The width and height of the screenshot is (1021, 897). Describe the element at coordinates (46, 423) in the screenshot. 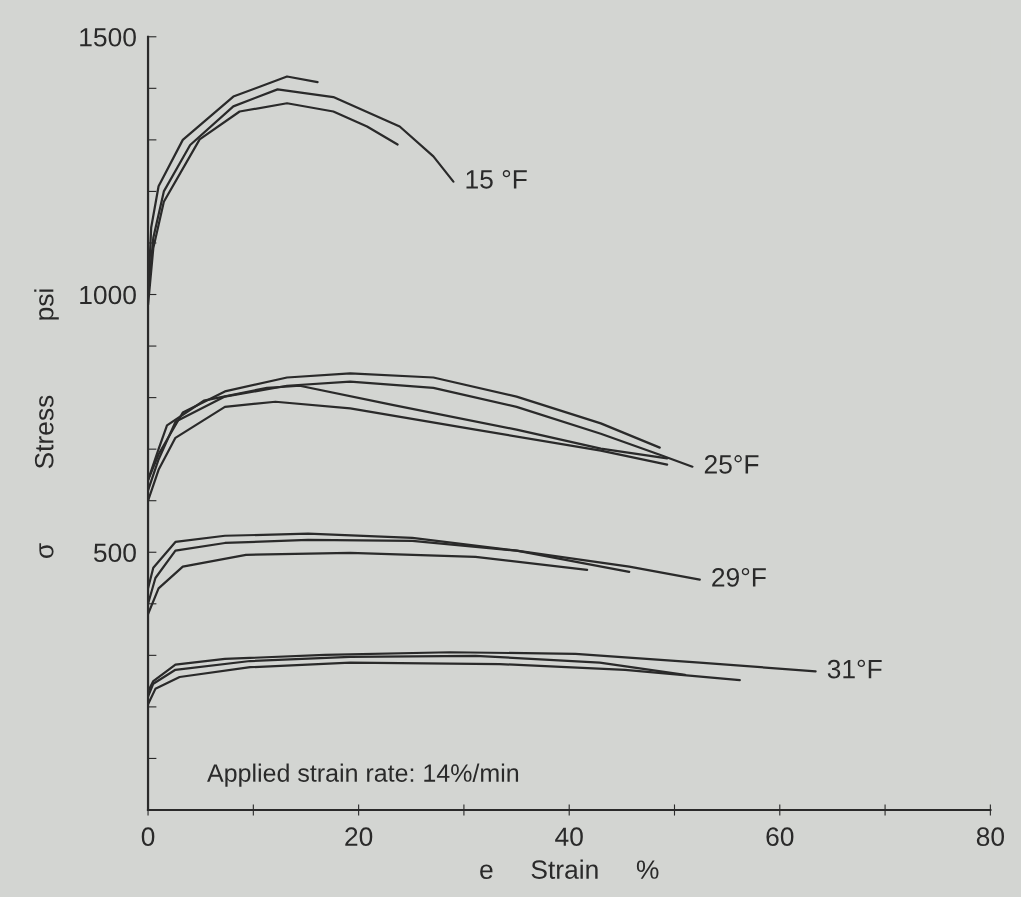

I see `y-axis-title: σ Stress psi` at that location.